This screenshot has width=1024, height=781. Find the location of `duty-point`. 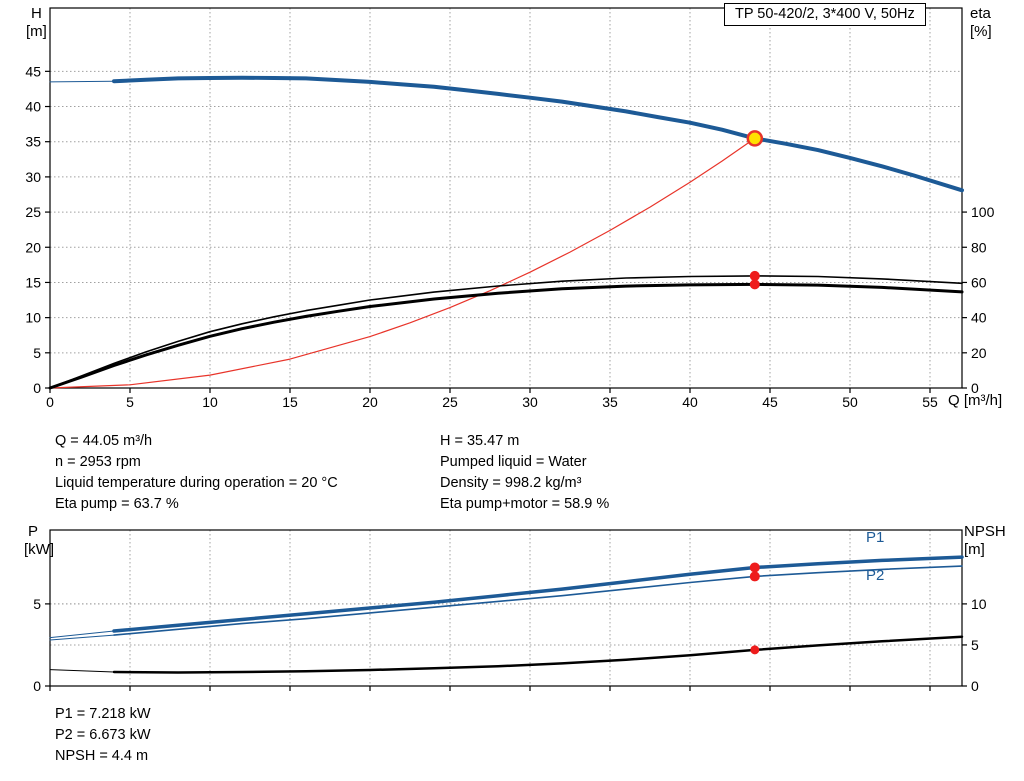

duty-point is located at coordinates (755, 138).